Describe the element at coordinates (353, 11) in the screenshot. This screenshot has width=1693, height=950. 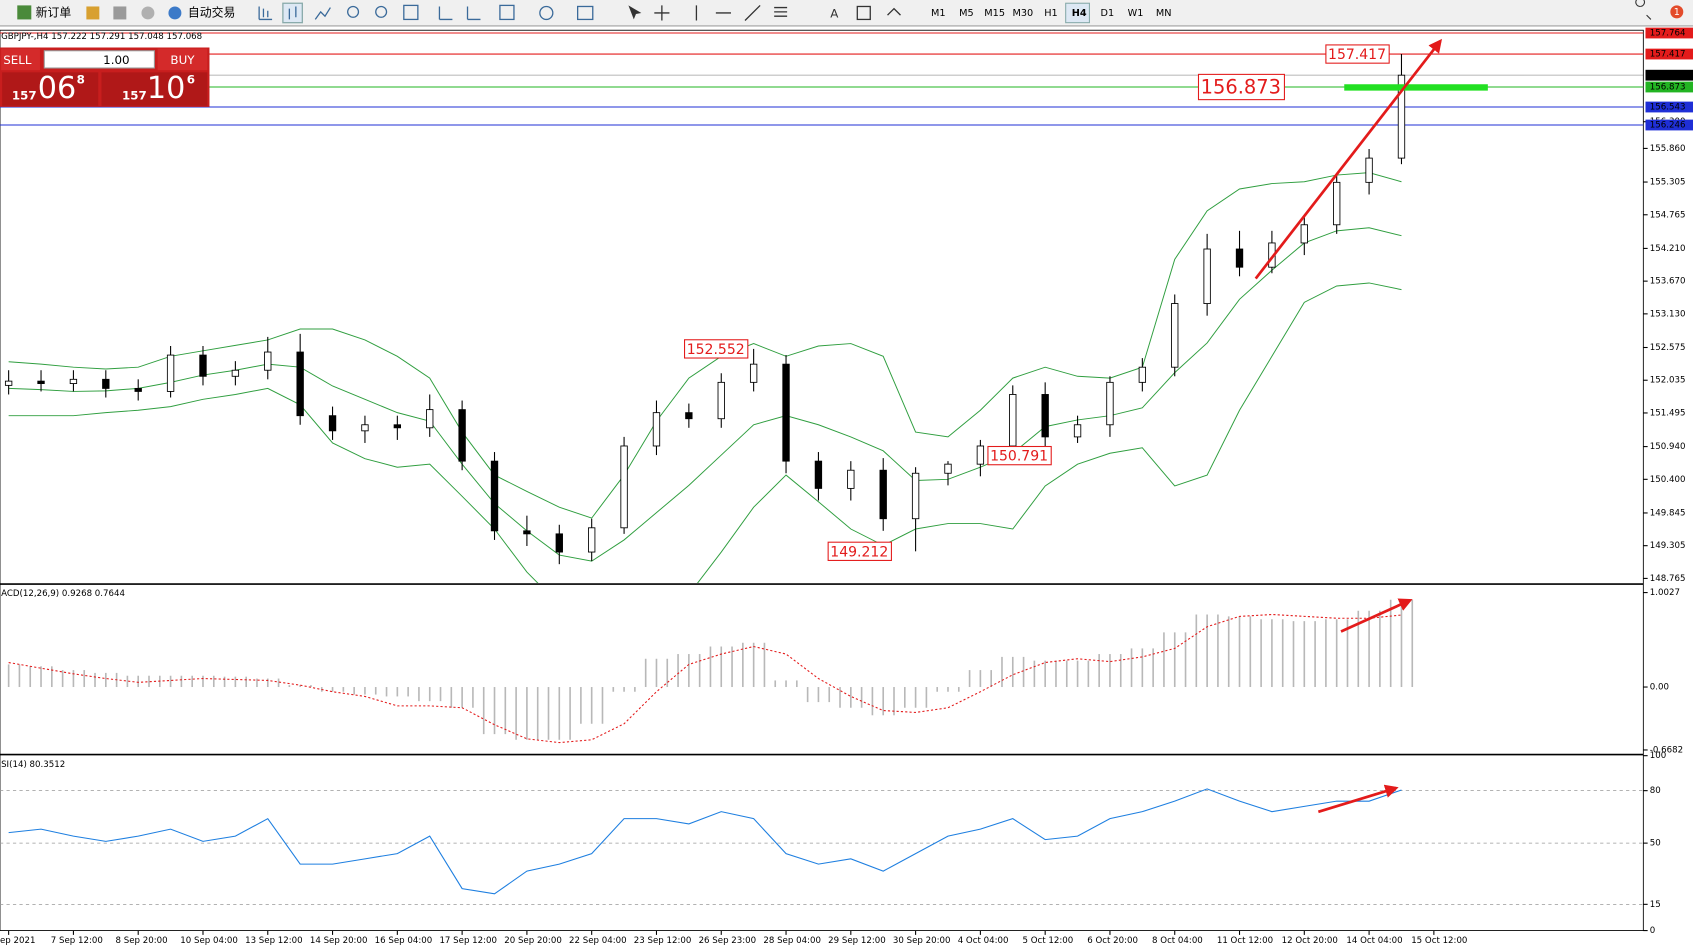
I see `zoom-in-button` at that location.